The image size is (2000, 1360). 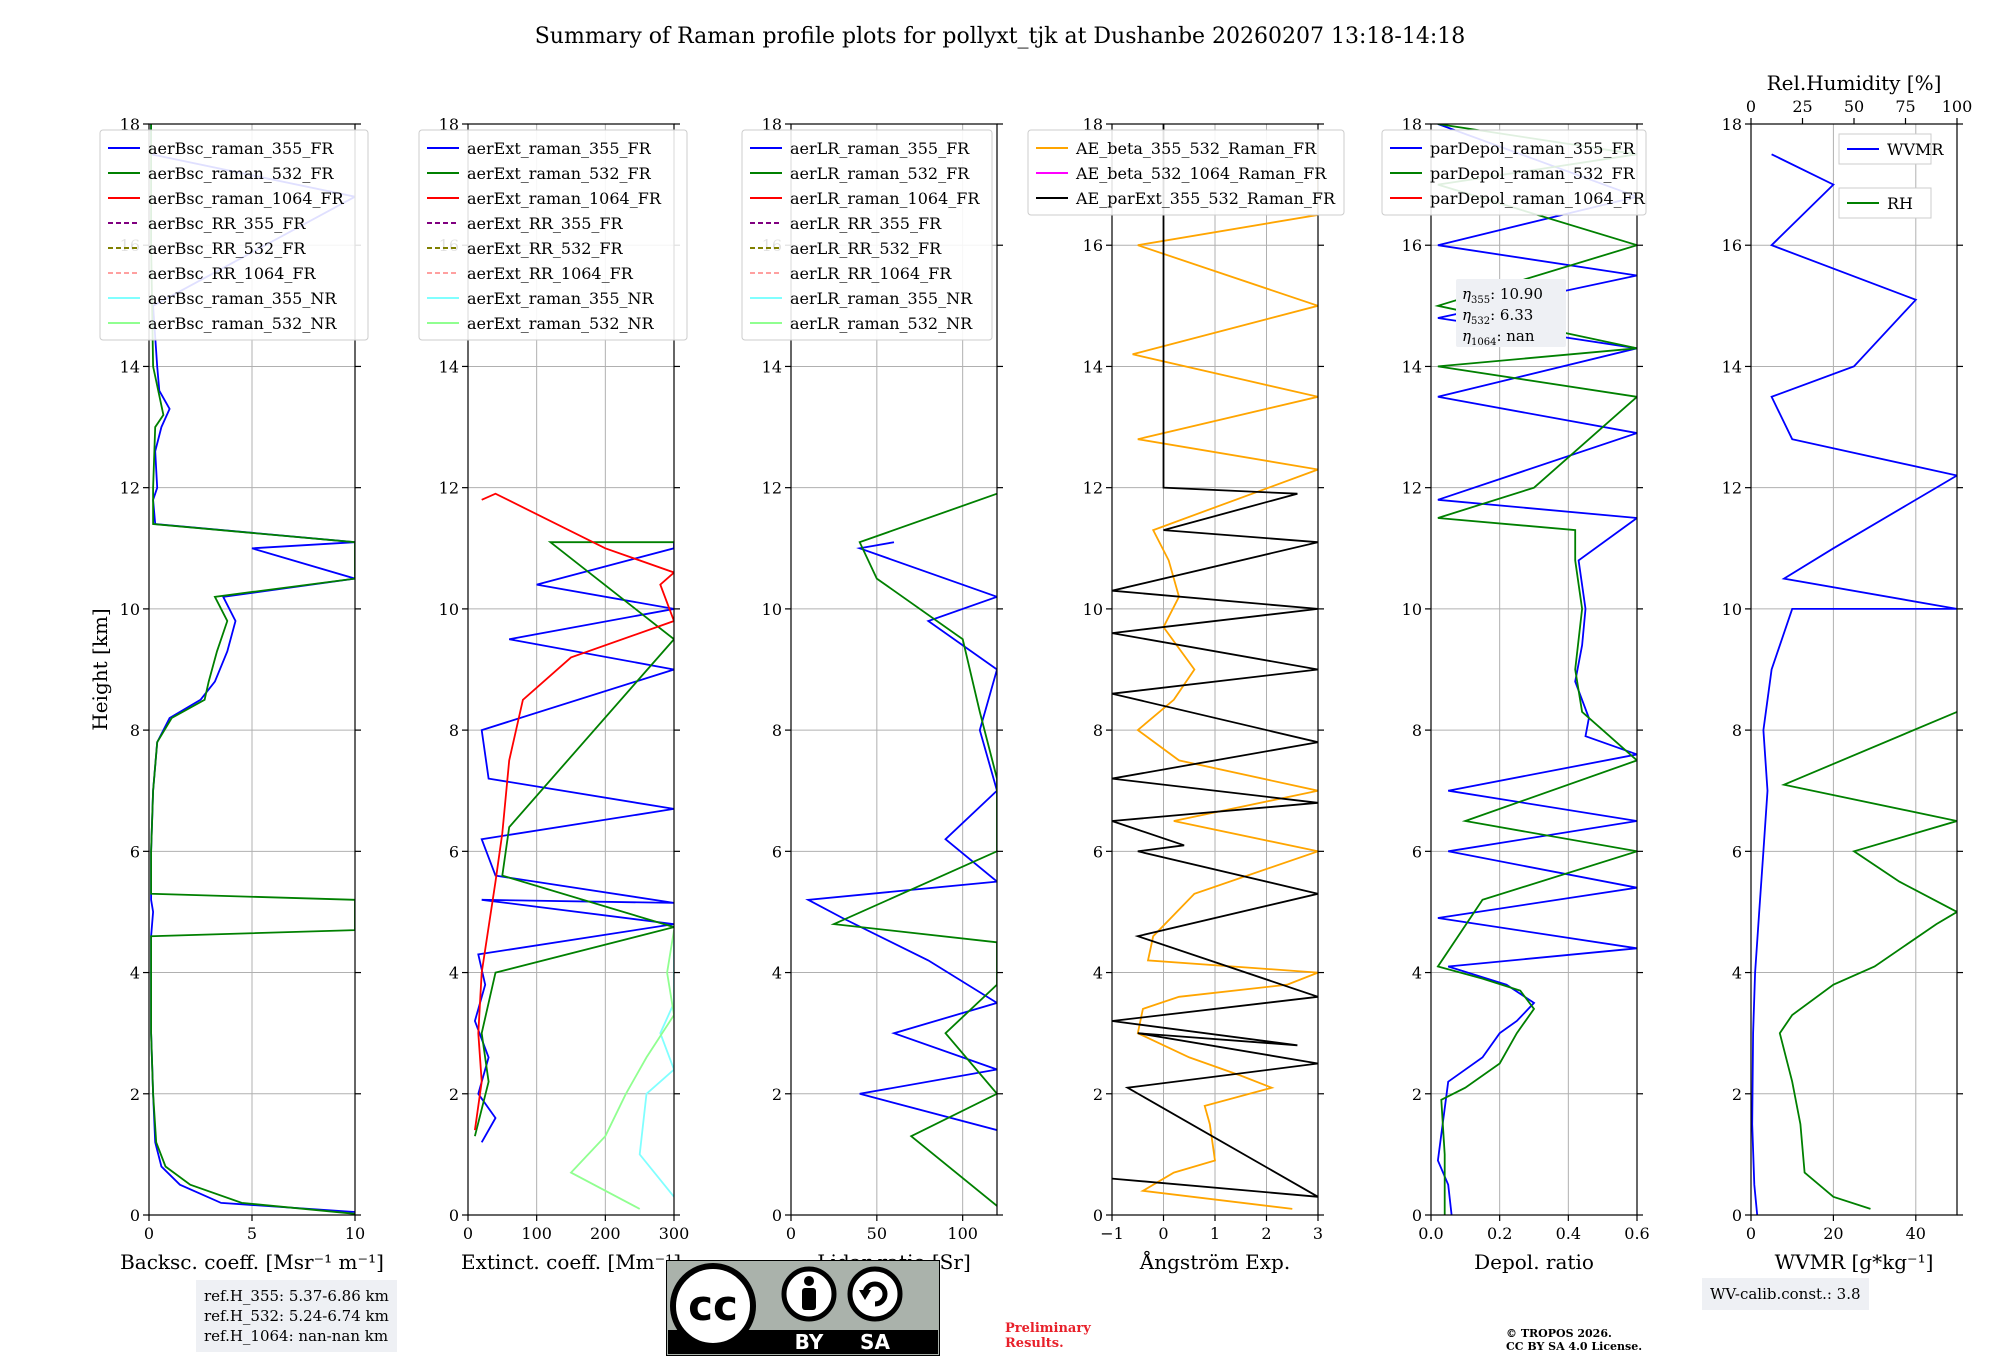 What do you see at coordinates (1093, 609) in the screenshot?
I see `p4-ytick-label: 10` at bounding box center [1093, 609].